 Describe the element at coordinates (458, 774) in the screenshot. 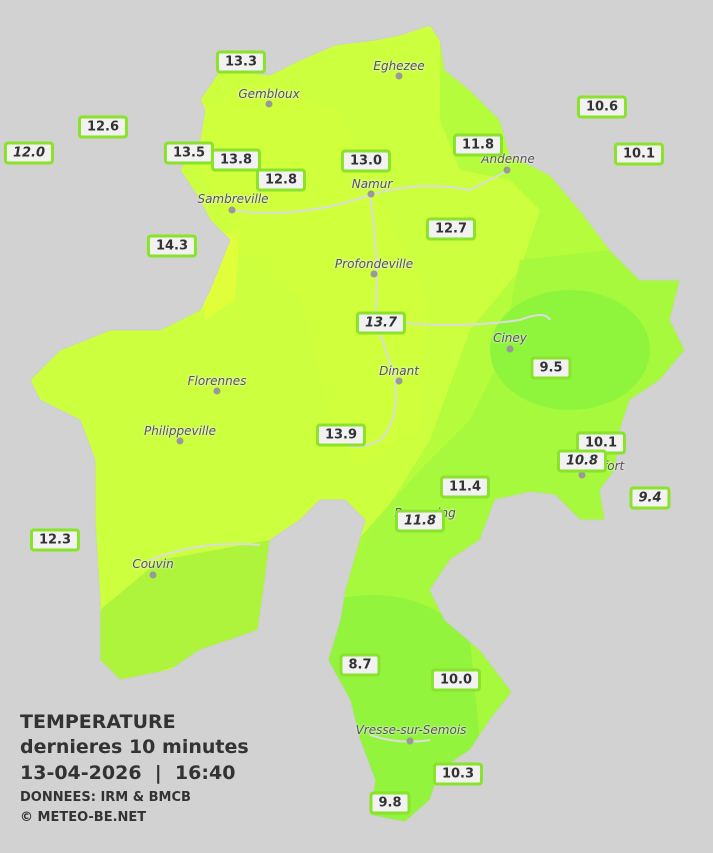

I see `station-value: 10.3` at that location.